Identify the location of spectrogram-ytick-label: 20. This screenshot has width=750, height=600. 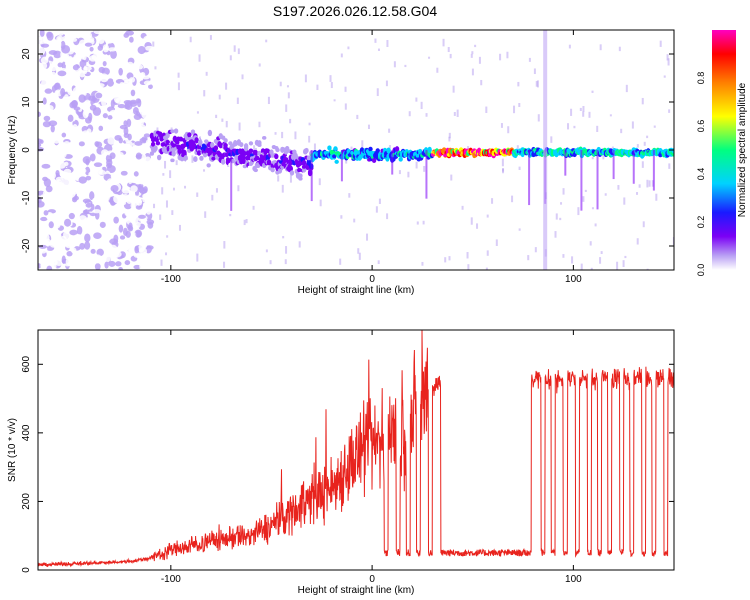
(26, 54).